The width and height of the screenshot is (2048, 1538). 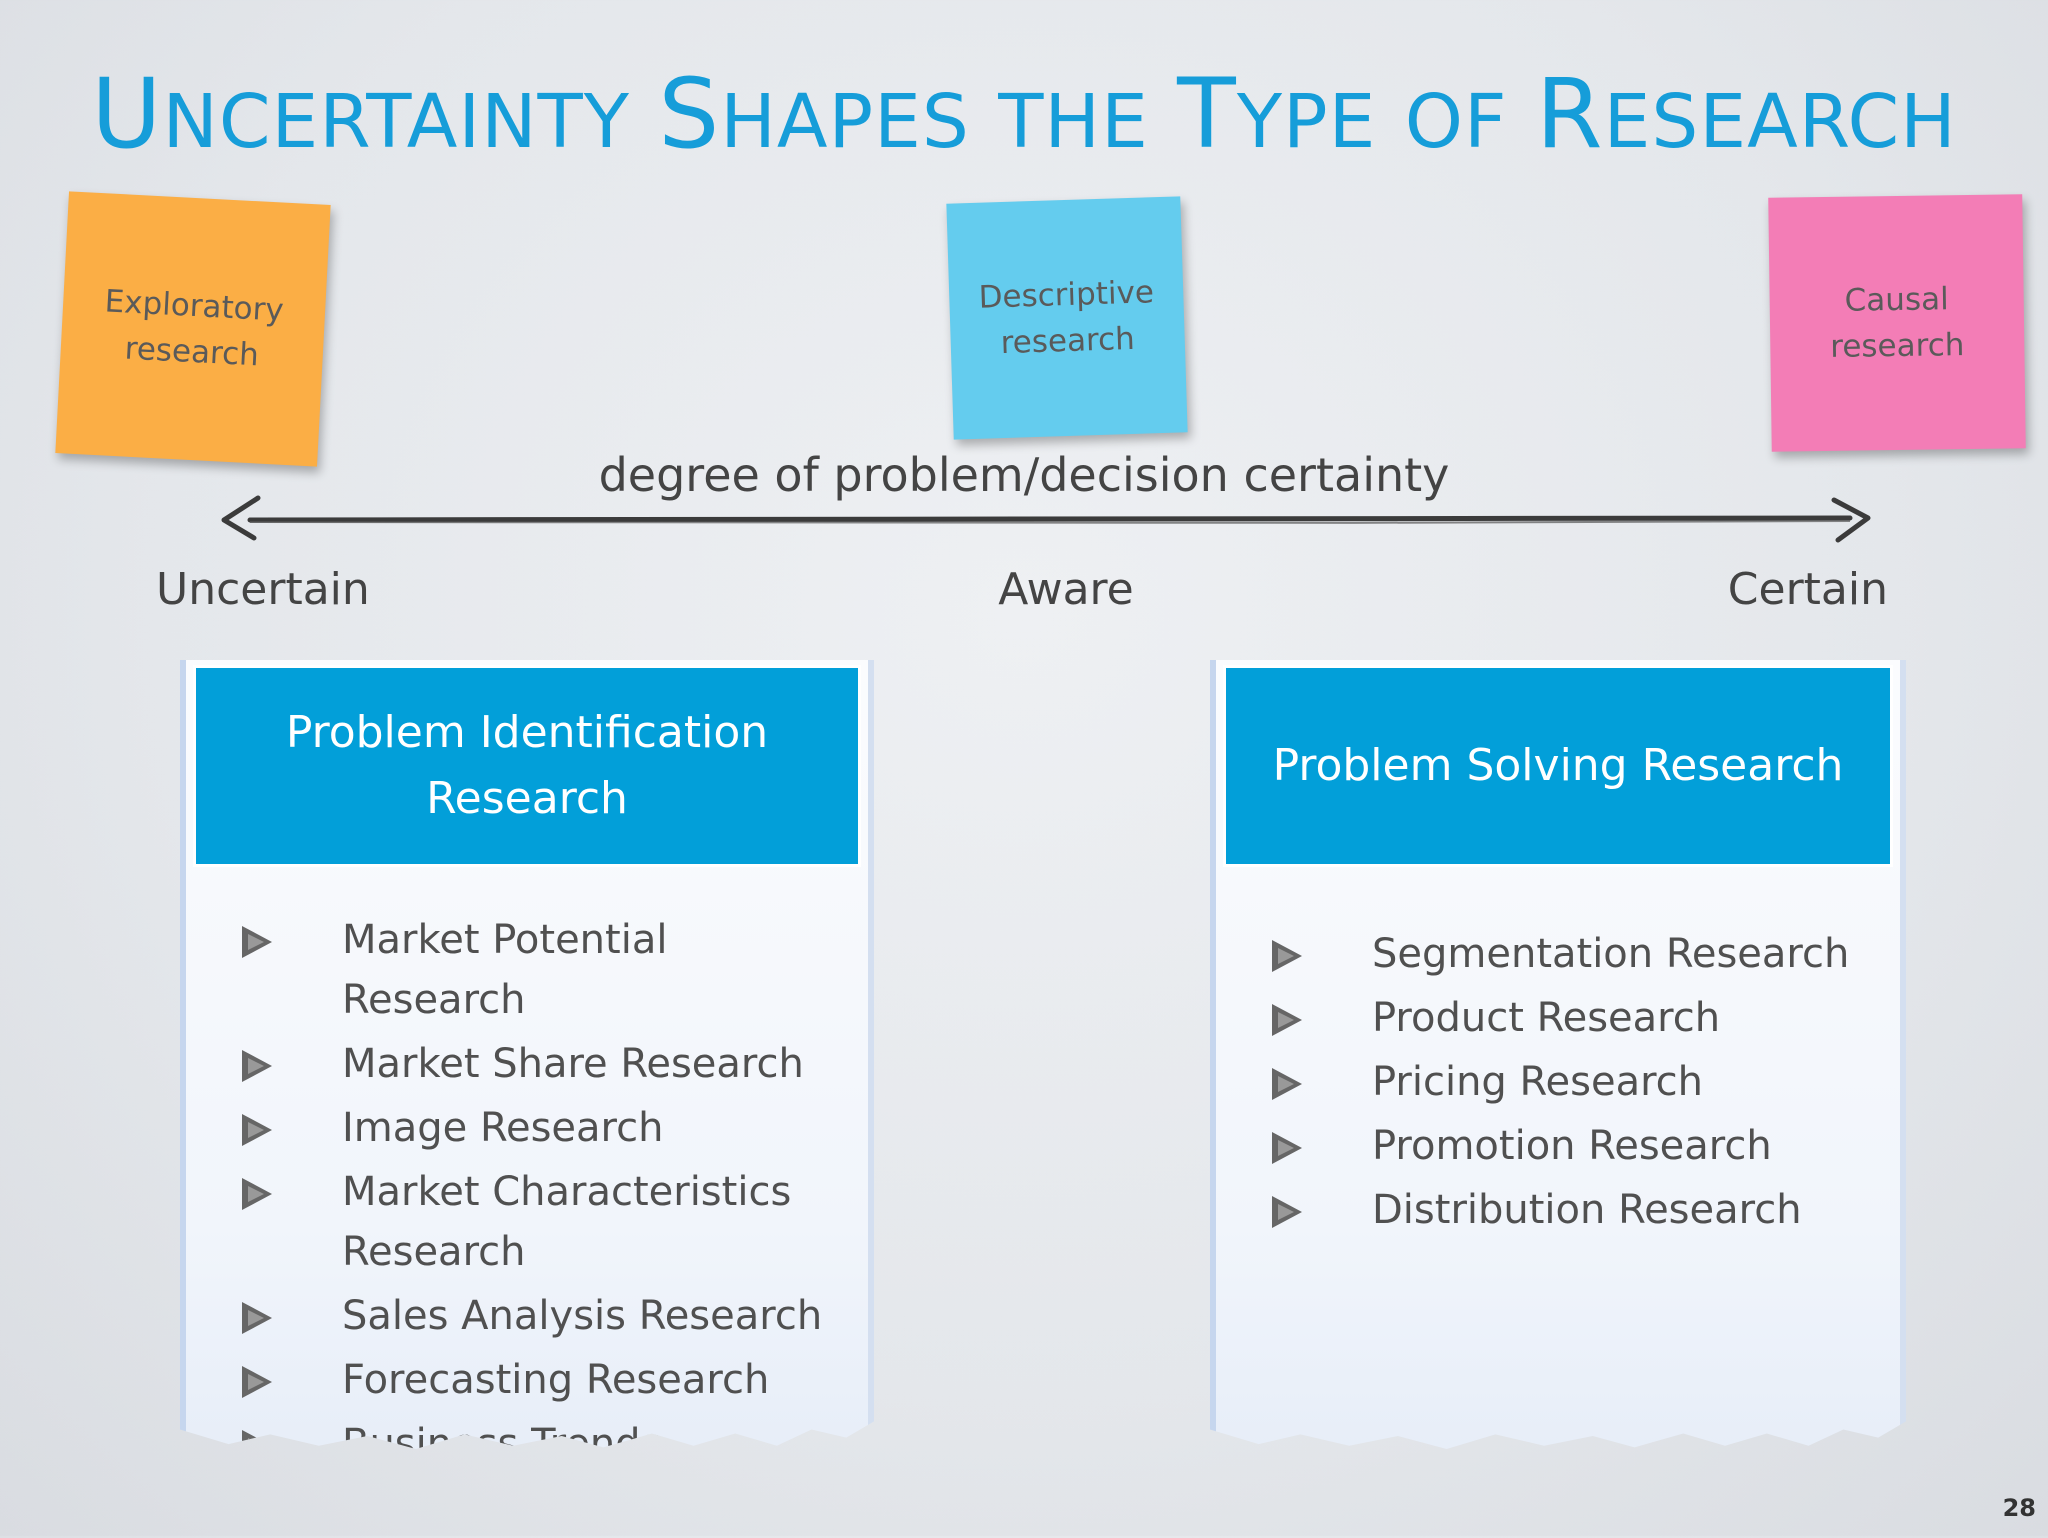 I want to click on slide-title: UNCERTAINTY SHAPES THE TYPE OF RESEARCH, so click(x=1024, y=114).